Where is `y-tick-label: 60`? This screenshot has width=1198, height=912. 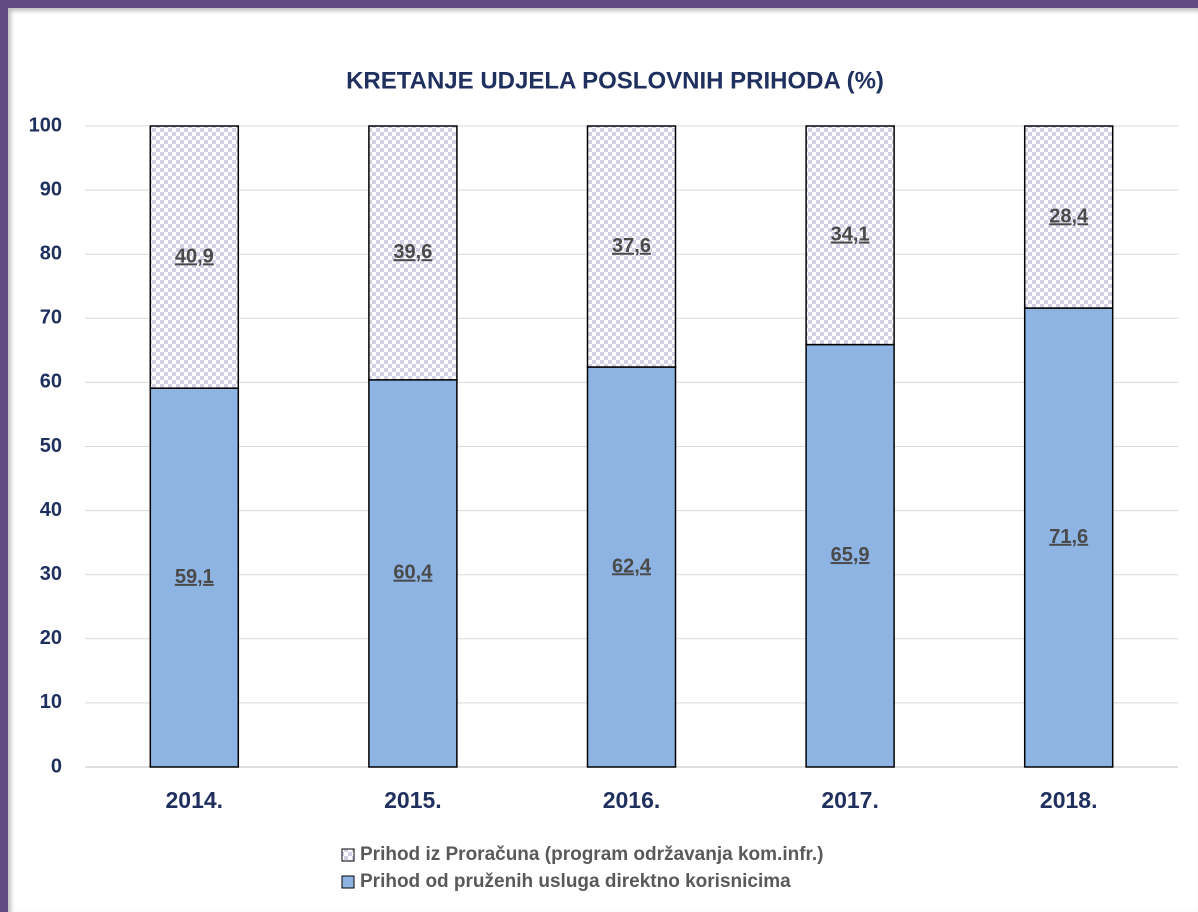 y-tick-label: 60 is located at coordinates (51, 382).